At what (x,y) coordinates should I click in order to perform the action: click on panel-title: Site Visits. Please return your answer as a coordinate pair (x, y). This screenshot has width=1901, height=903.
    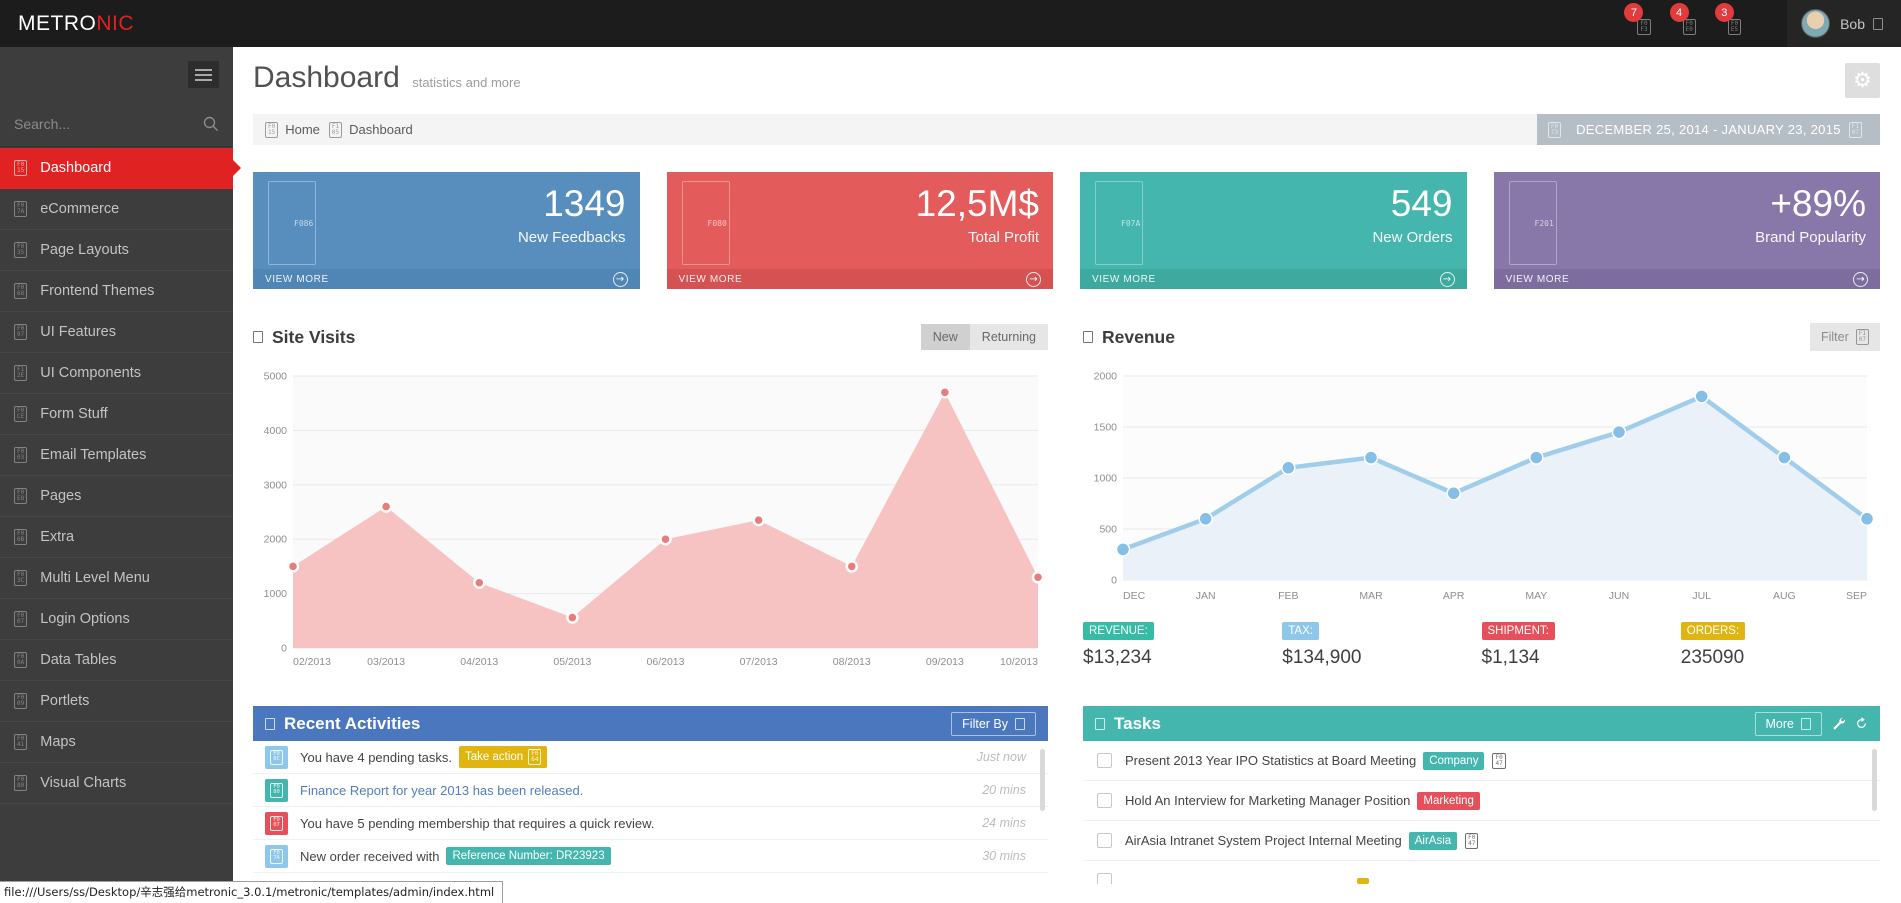
    Looking at the image, I should click on (314, 336).